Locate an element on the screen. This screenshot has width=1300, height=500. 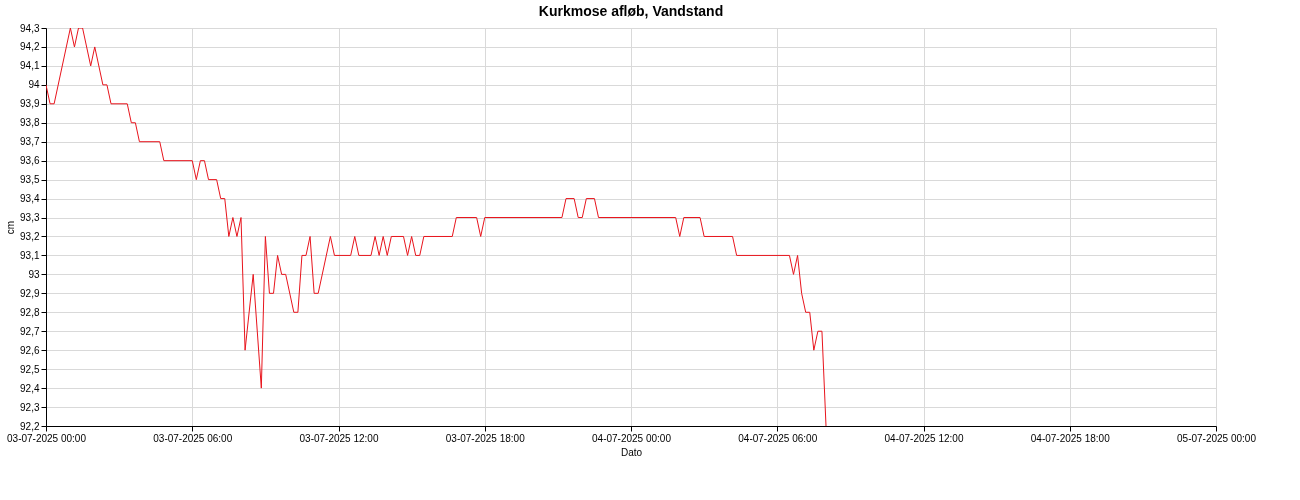
x-tick-label: 03-07-2025 06:00 is located at coordinates (193, 438).